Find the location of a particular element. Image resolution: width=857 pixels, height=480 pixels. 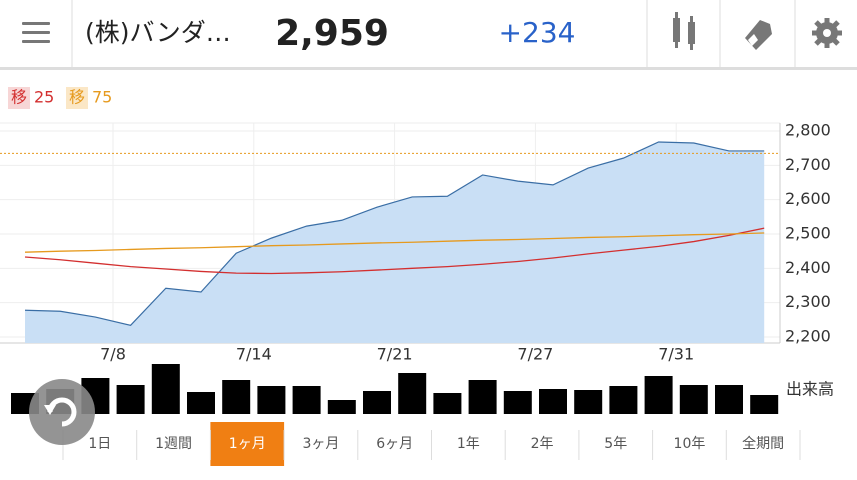

candle-button is located at coordinates (684, 31).